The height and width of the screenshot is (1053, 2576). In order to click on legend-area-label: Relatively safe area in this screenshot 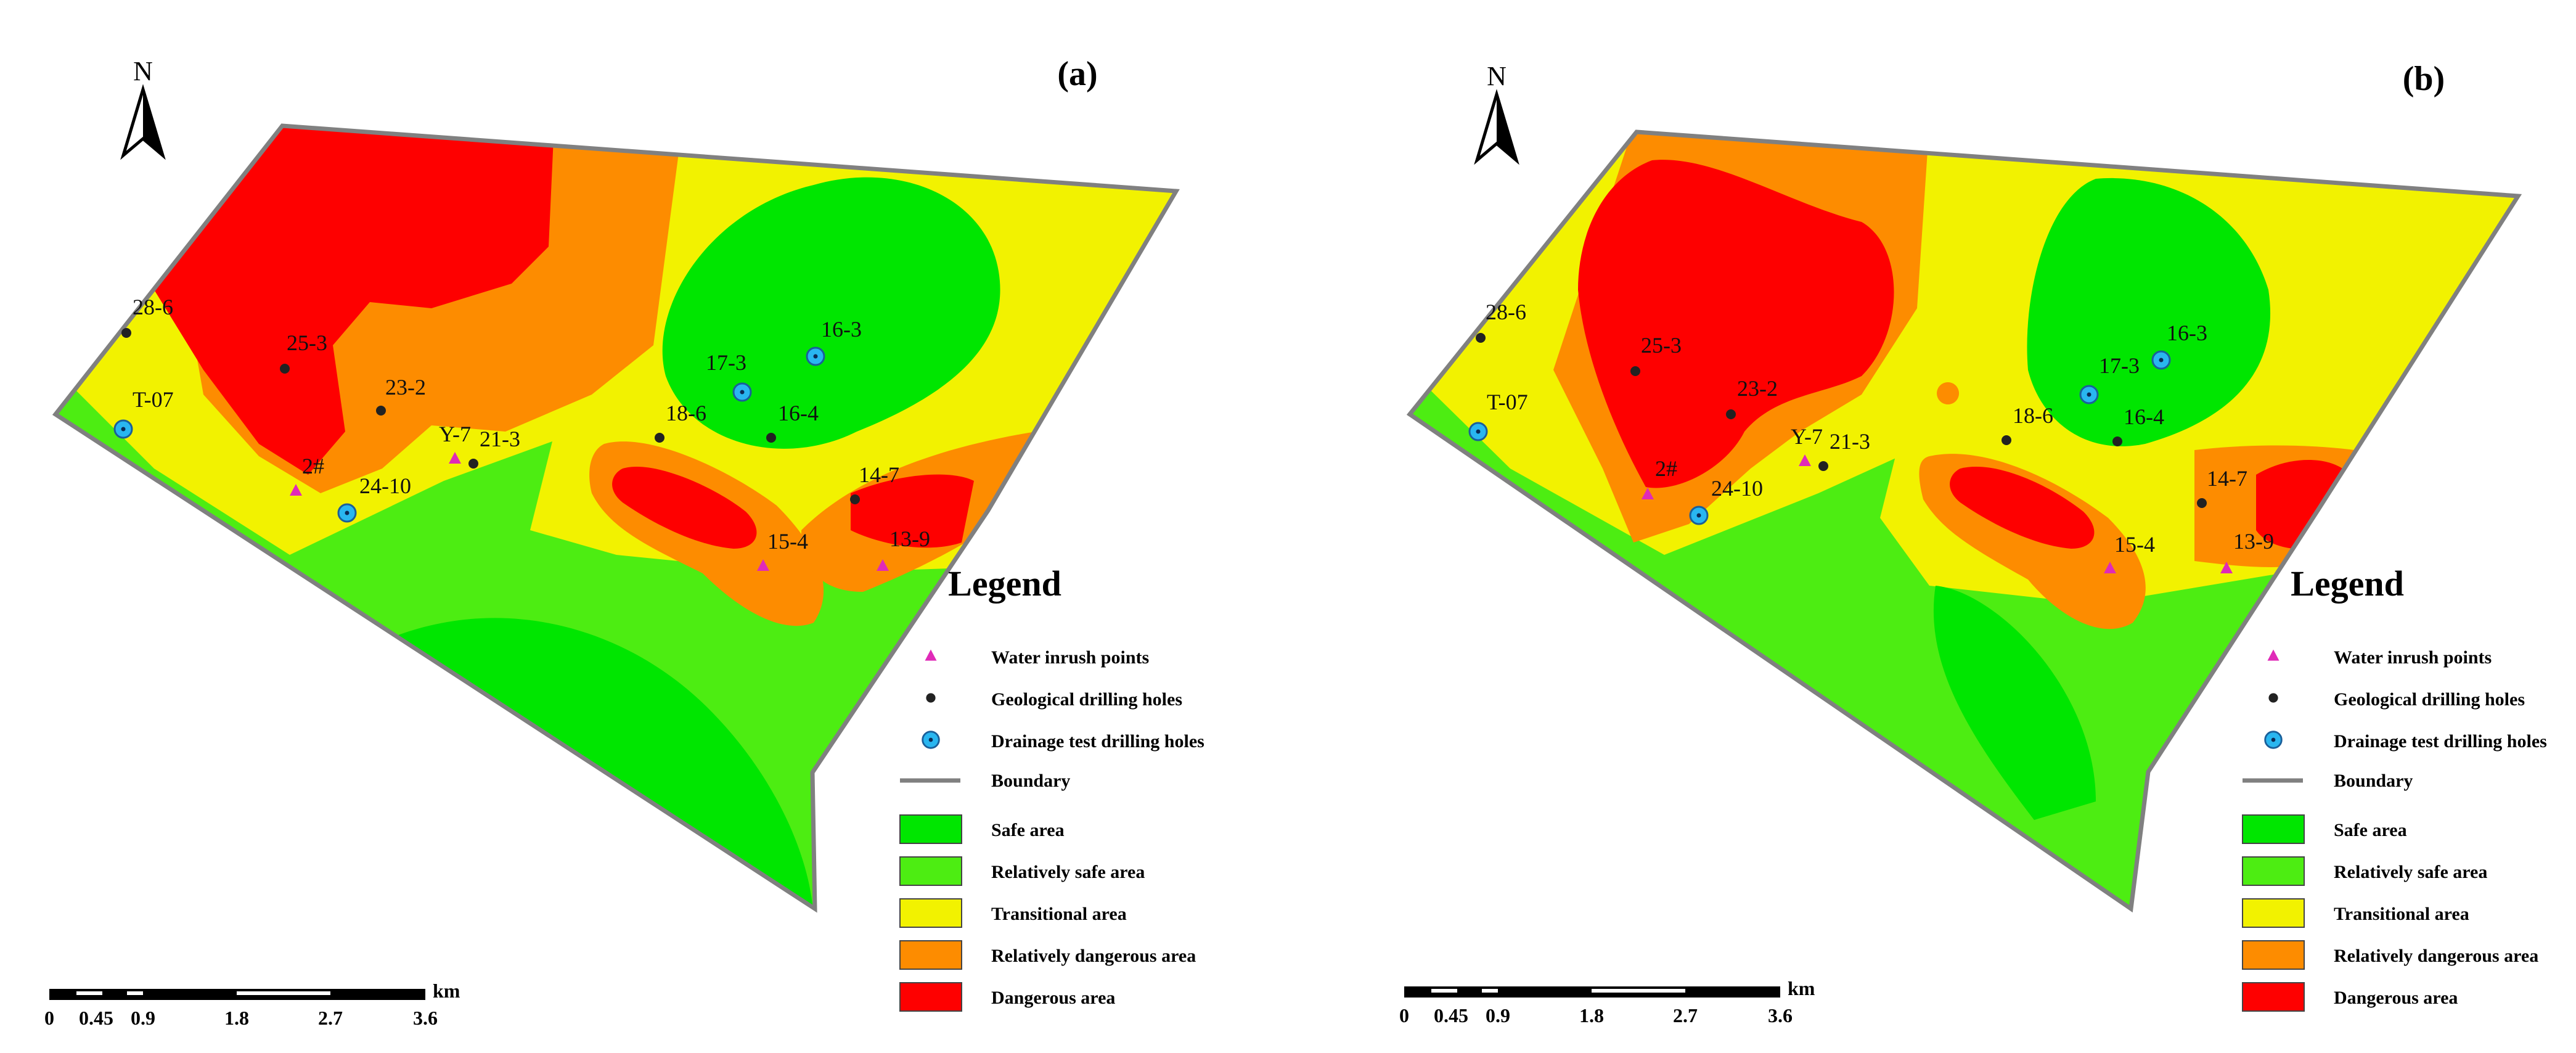, I will do `click(1068, 872)`.